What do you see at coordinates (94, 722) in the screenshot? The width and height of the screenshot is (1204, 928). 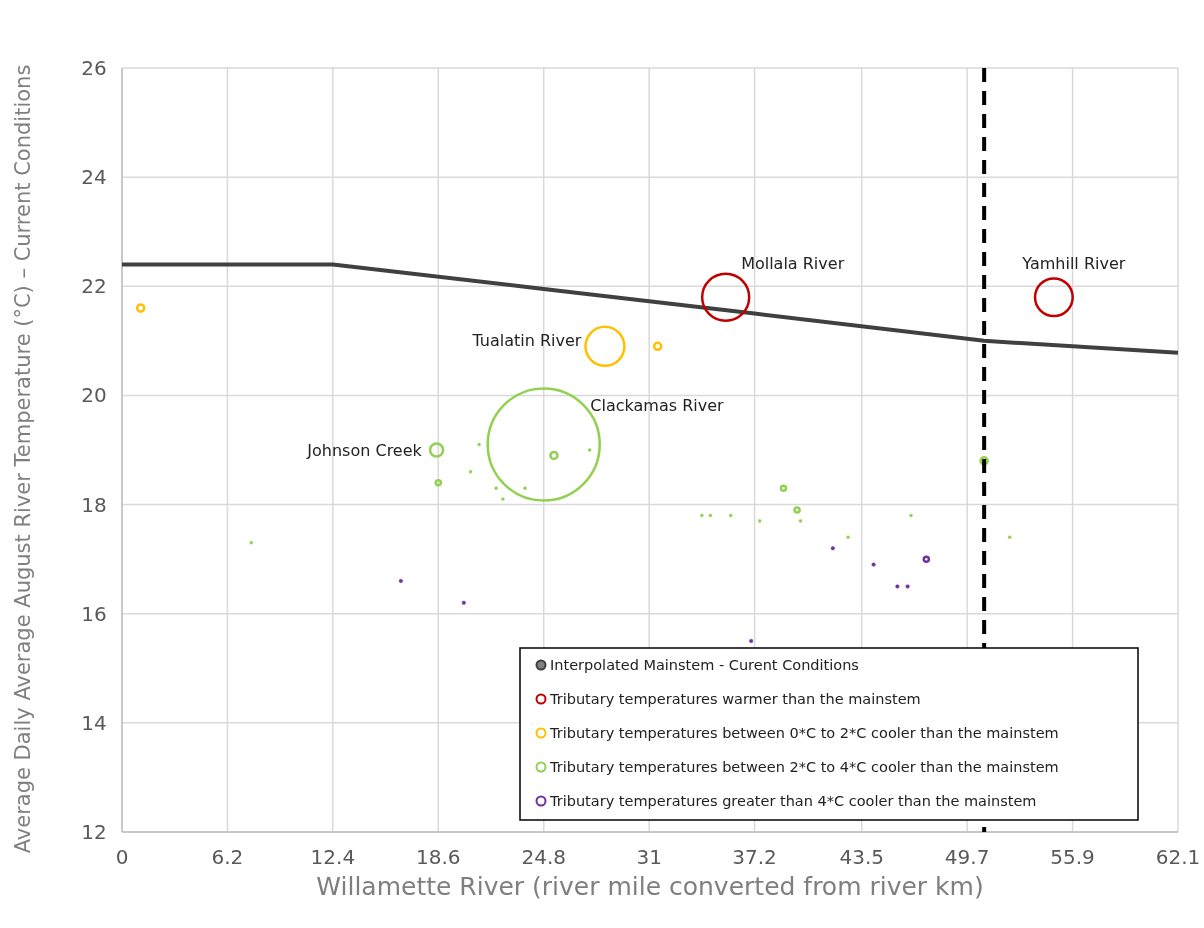 I see `y-tick-label: 14` at bounding box center [94, 722].